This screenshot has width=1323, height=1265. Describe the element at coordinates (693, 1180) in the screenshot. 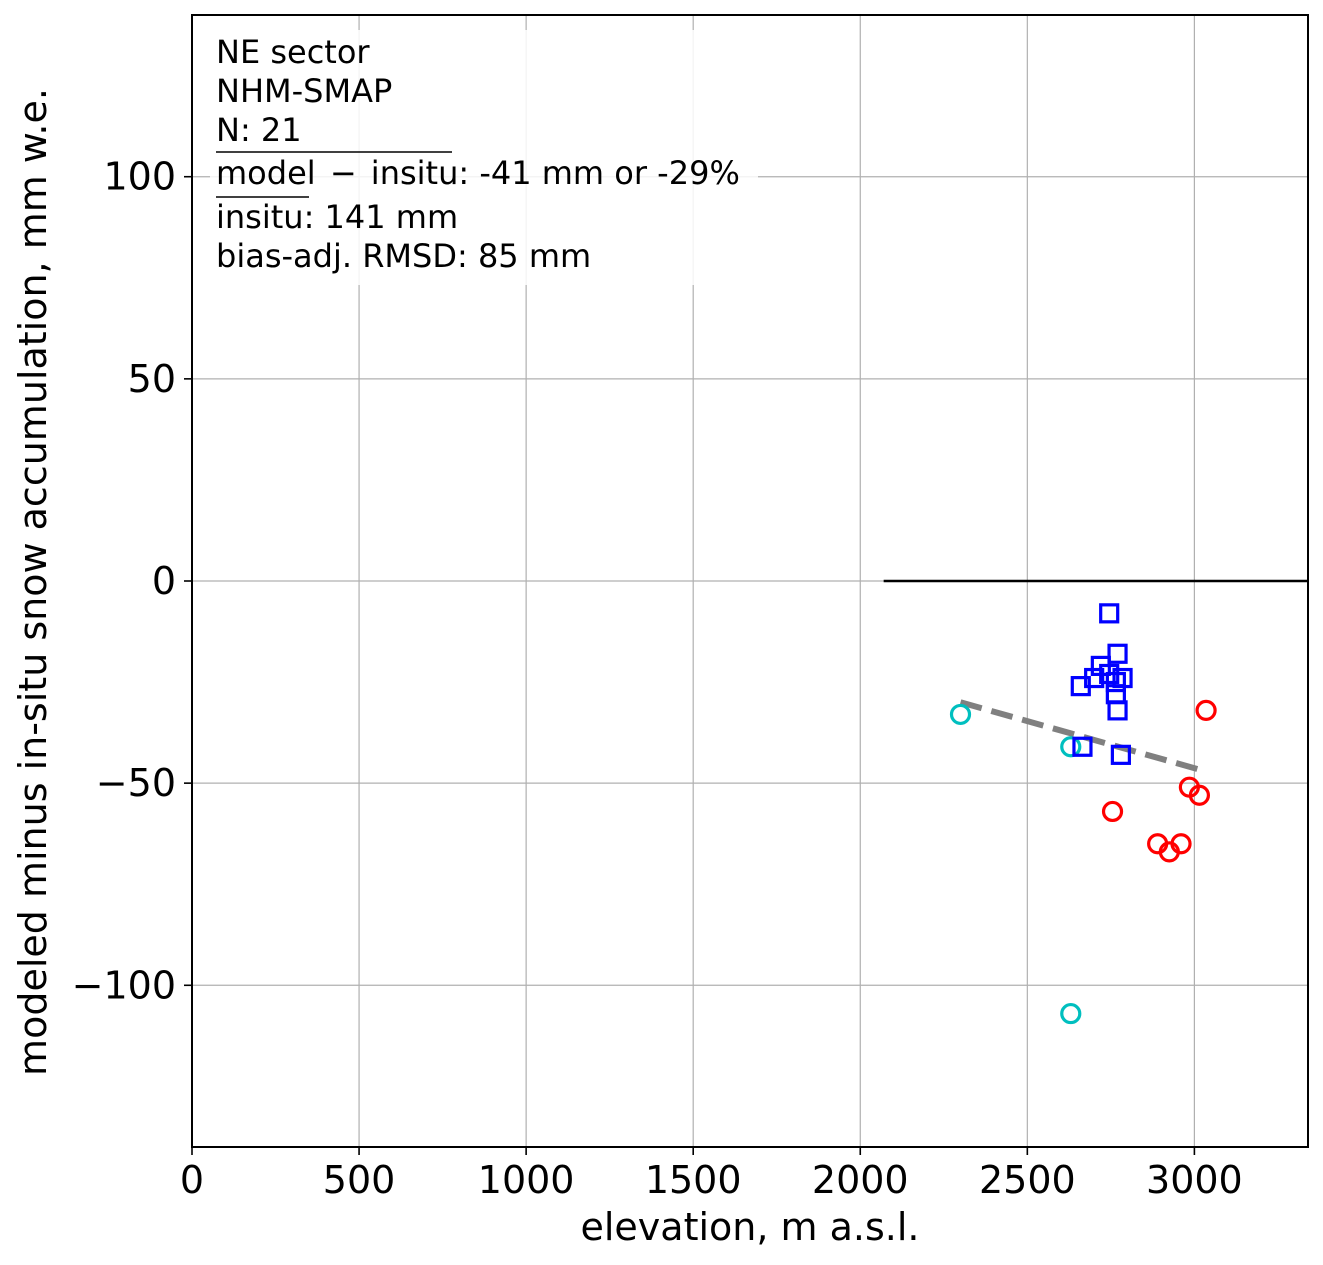

I see `x-tick-label: 1500` at that location.